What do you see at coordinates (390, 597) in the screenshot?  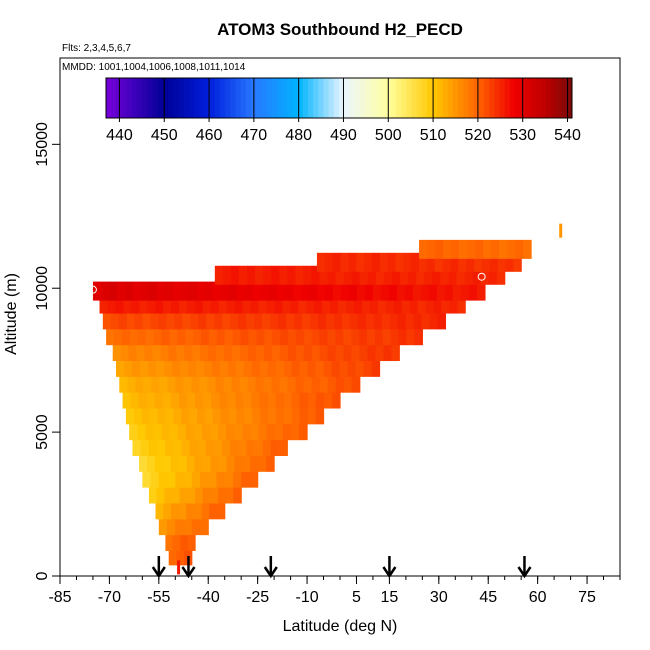 I see `x-tick-label: 15` at bounding box center [390, 597].